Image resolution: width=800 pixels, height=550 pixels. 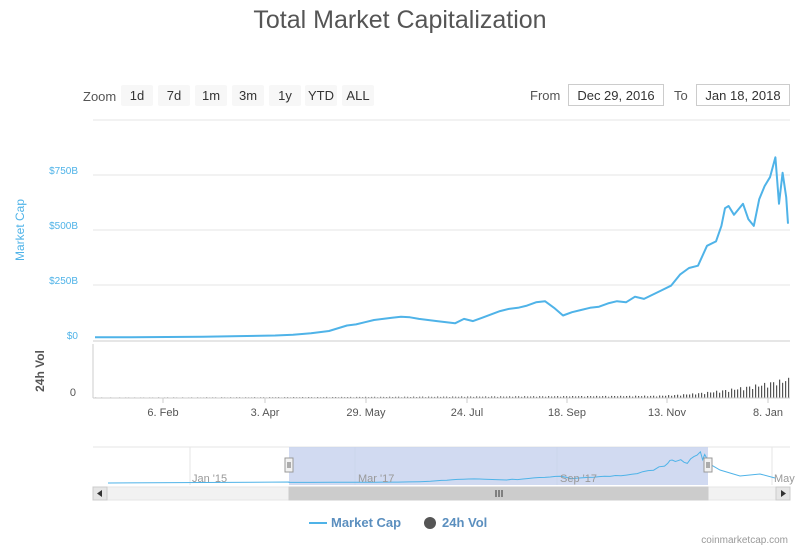 I want to click on arrow-right-icon, so click(x=783, y=493).